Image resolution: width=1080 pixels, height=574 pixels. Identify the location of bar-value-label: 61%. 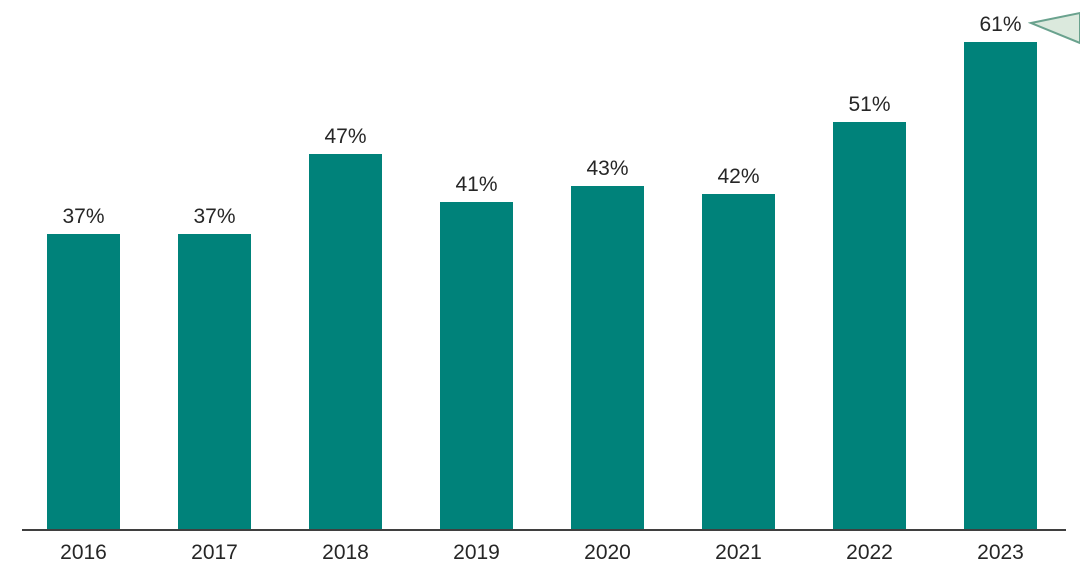
(1000, 24).